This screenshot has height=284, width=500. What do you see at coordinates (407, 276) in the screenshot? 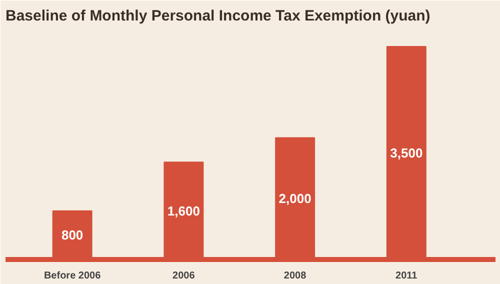
I see `x-tick-label: 2011` at bounding box center [407, 276].